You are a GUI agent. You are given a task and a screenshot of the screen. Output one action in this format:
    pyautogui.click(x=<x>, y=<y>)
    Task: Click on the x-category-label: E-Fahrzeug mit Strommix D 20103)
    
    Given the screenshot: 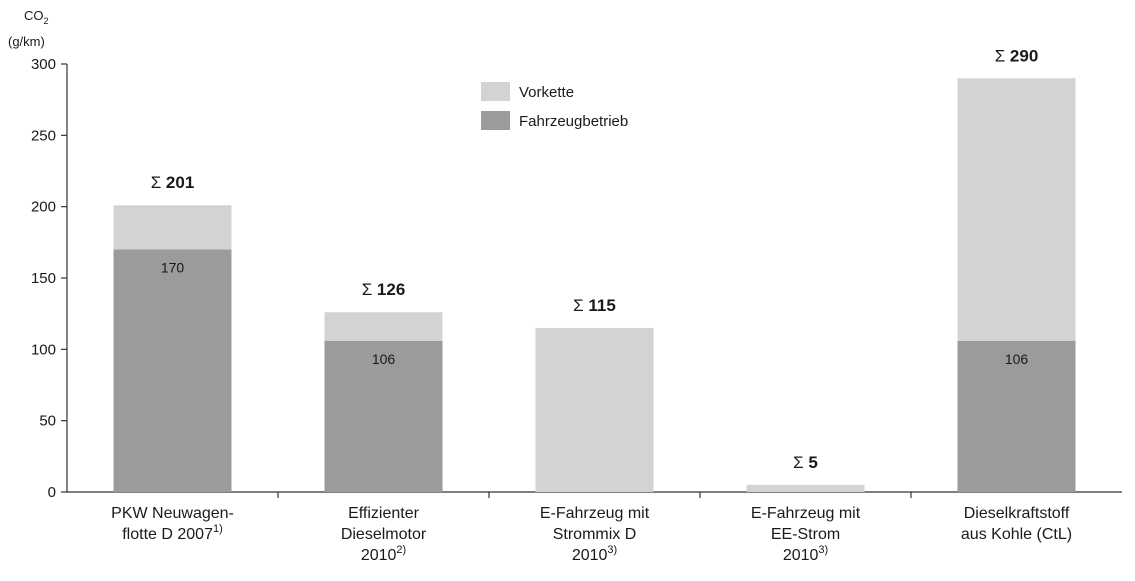 What is the action you would take?
    pyautogui.click(x=595, y=534)
    